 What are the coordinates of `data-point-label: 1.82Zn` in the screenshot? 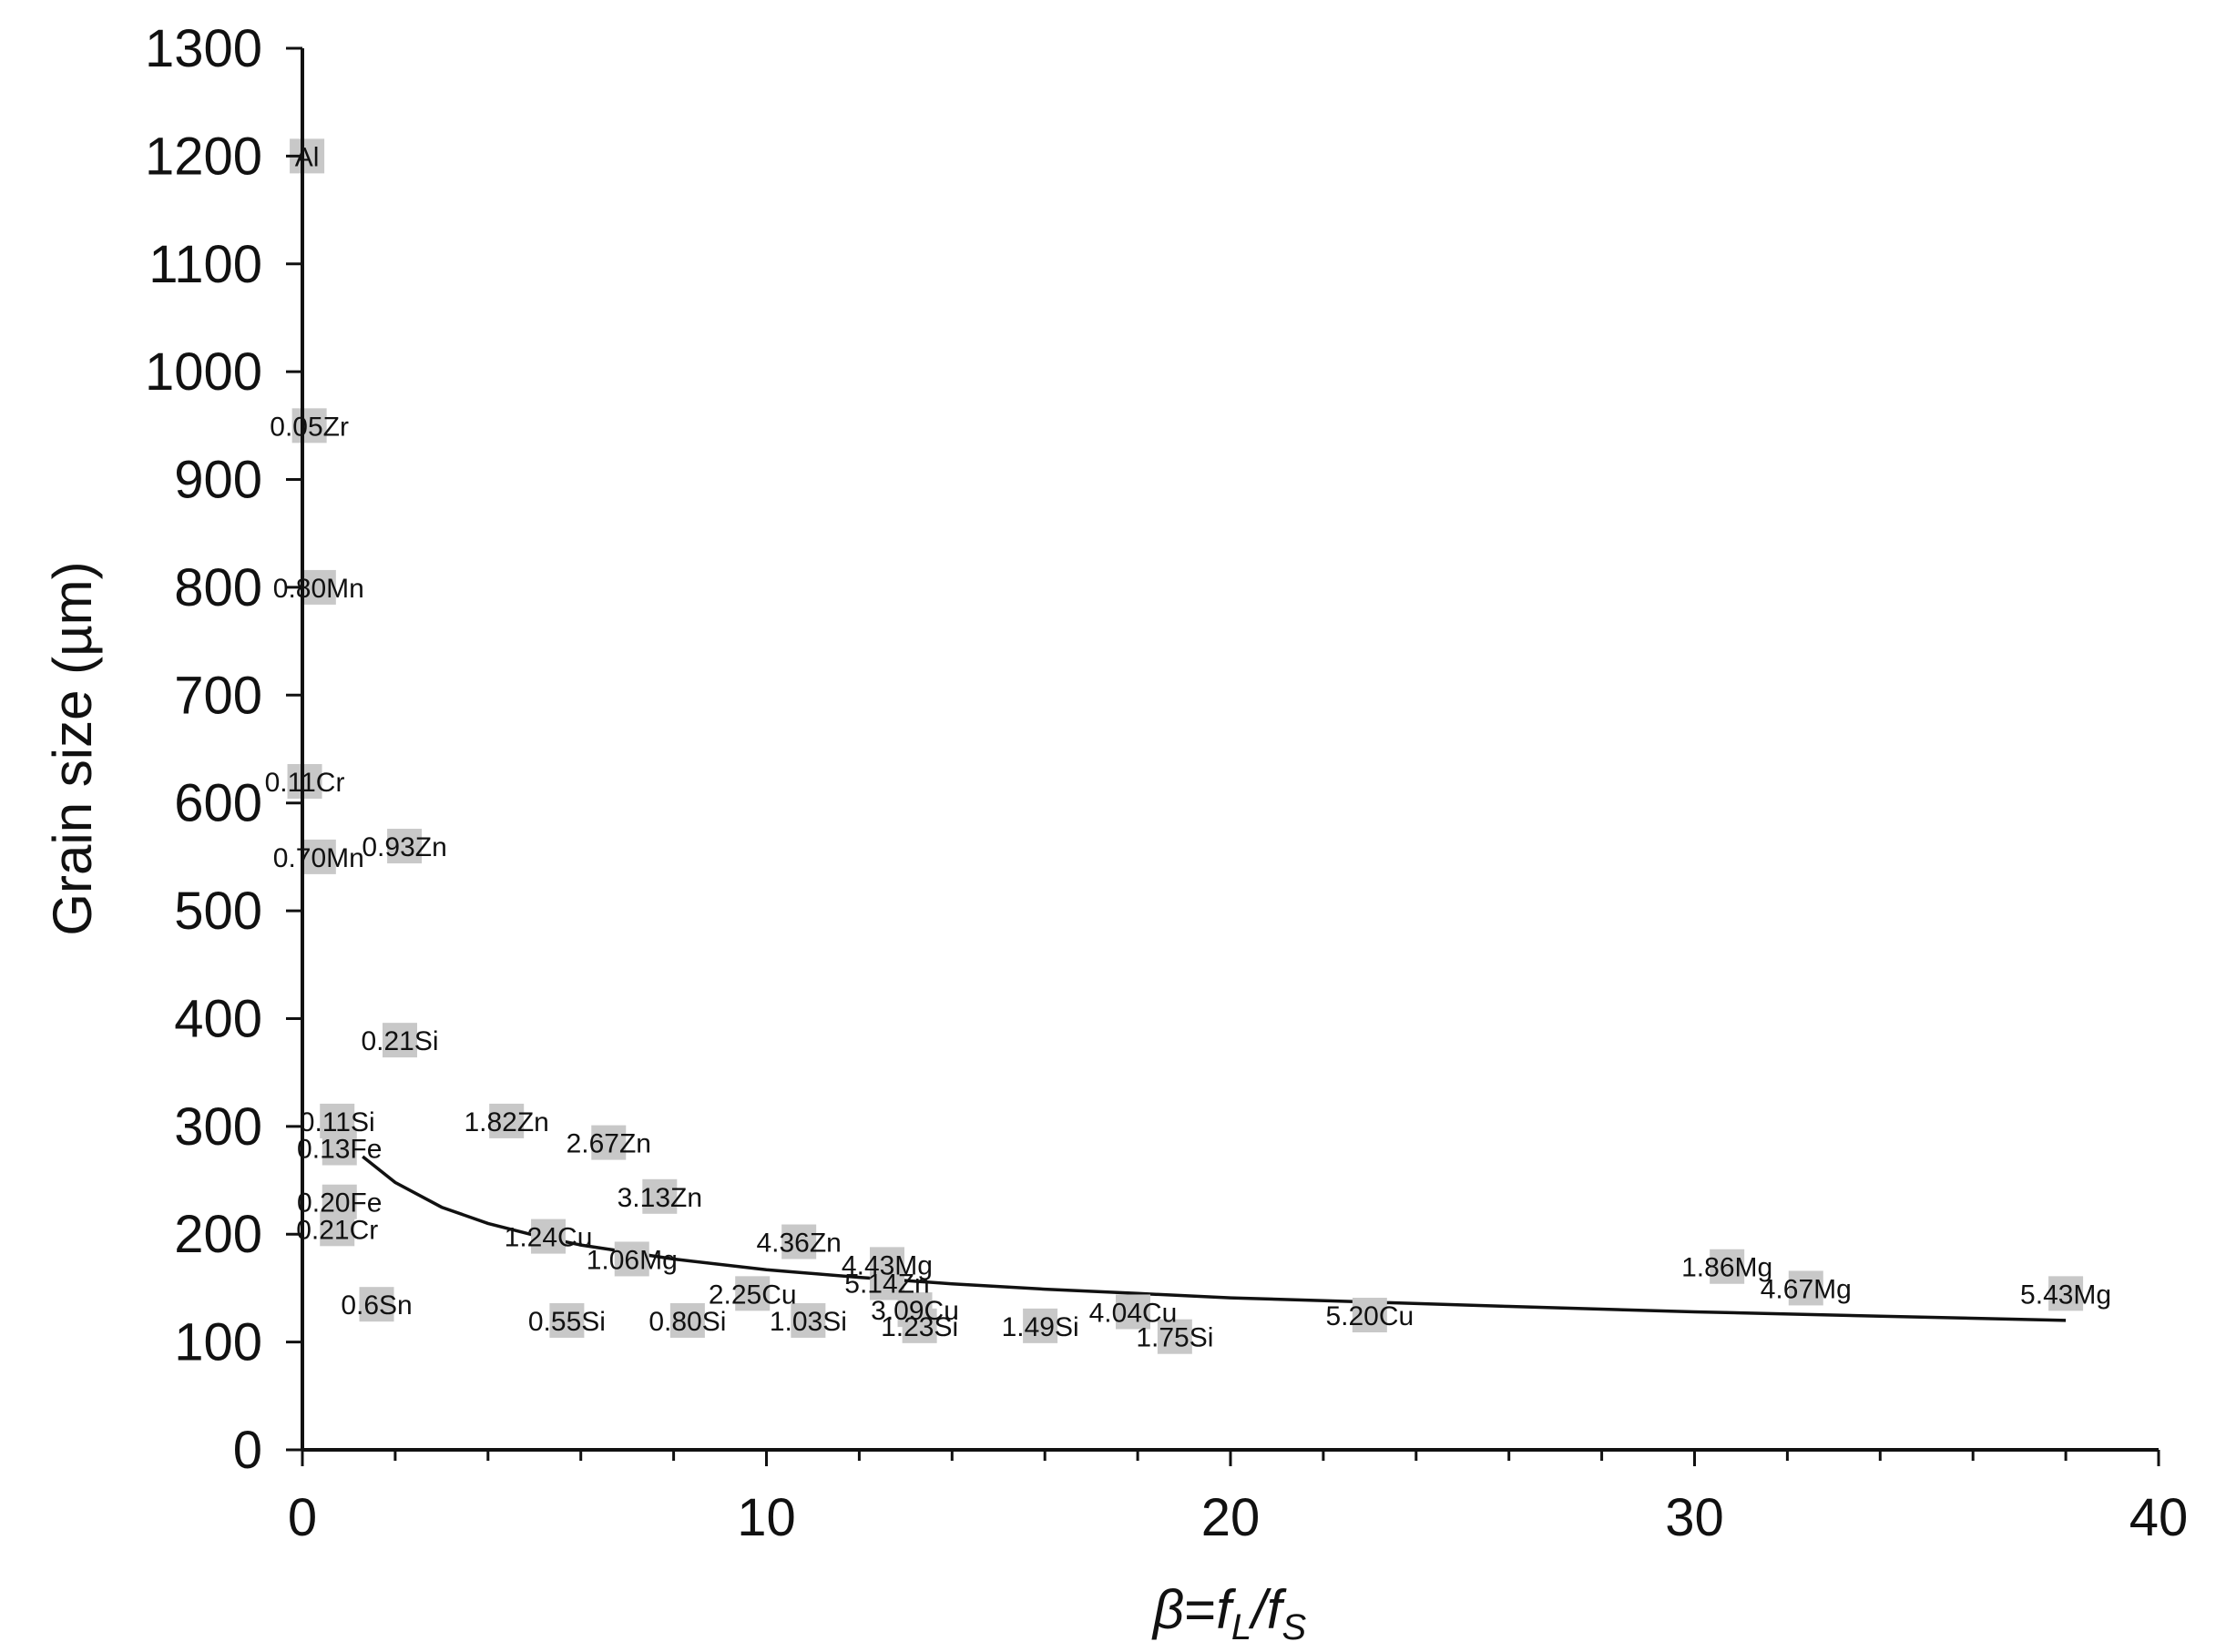 It's located at (506, 1122).